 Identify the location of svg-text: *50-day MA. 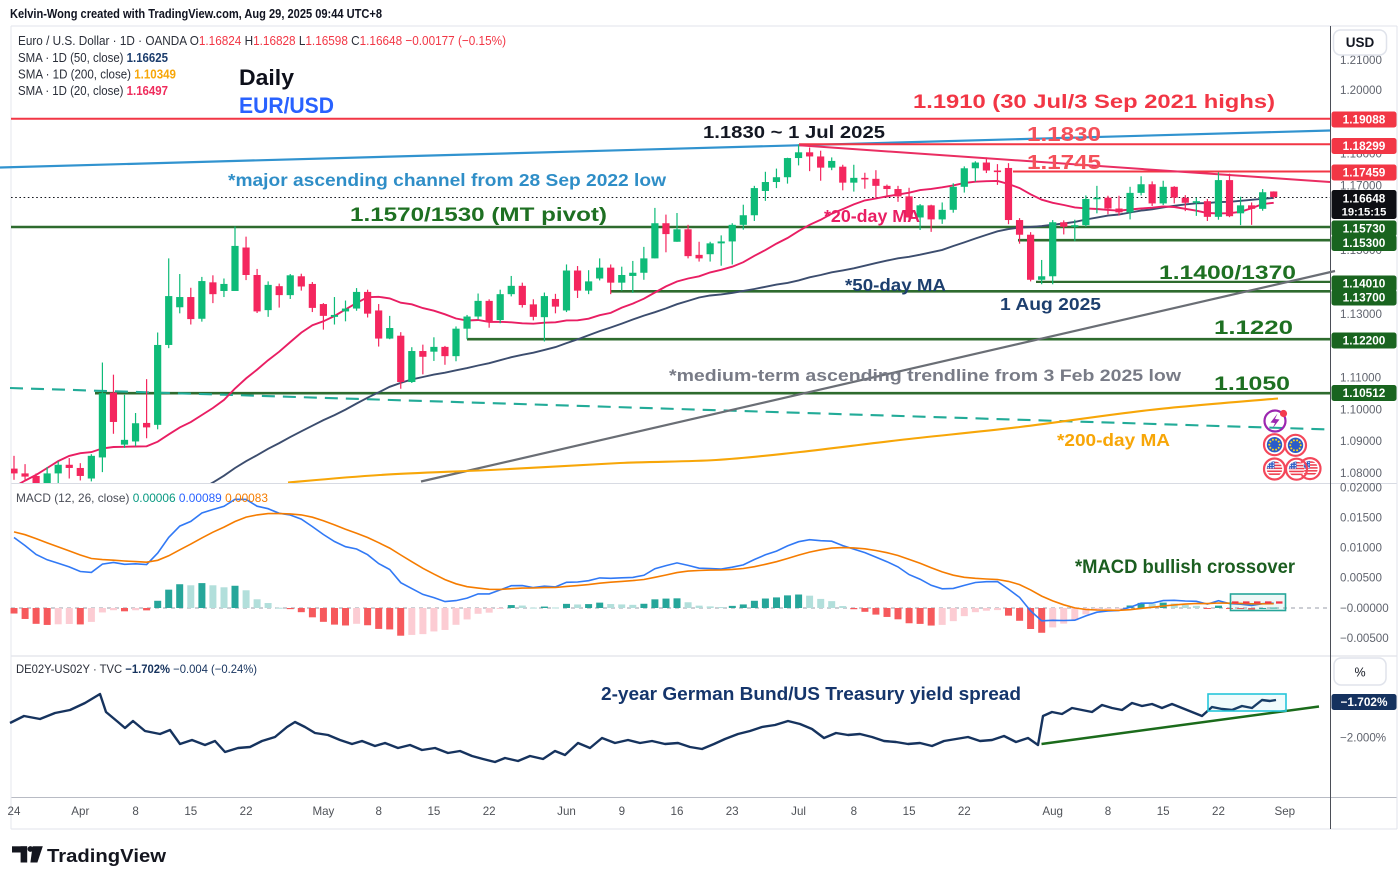
(895, 285).